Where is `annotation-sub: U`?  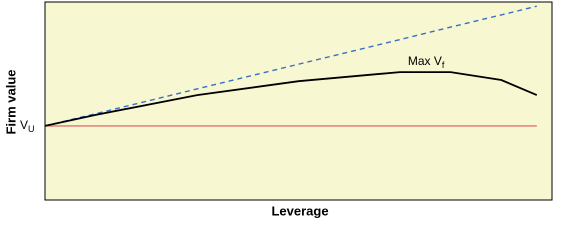
annotation-sub: U is located at coordinates (31, 129).